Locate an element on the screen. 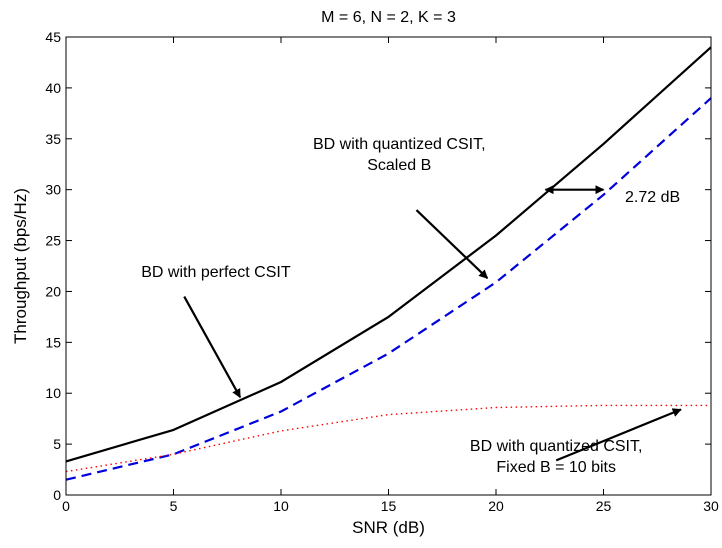  annotation-label: BD with perfect CSIT is located at coordinates (216, 272).